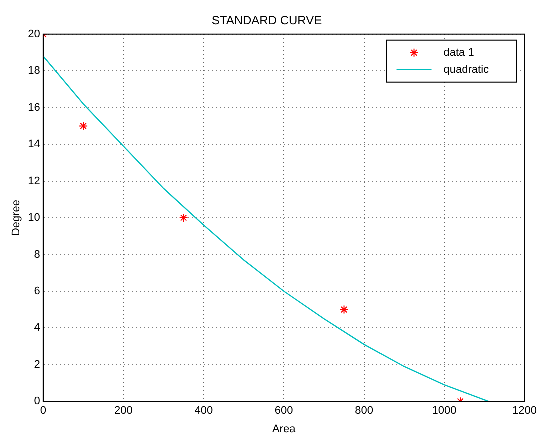  What do you see at coordinates (459, 52) in the screenshot?
I see `legend-label: data 1` at bounding box center [459, 52].